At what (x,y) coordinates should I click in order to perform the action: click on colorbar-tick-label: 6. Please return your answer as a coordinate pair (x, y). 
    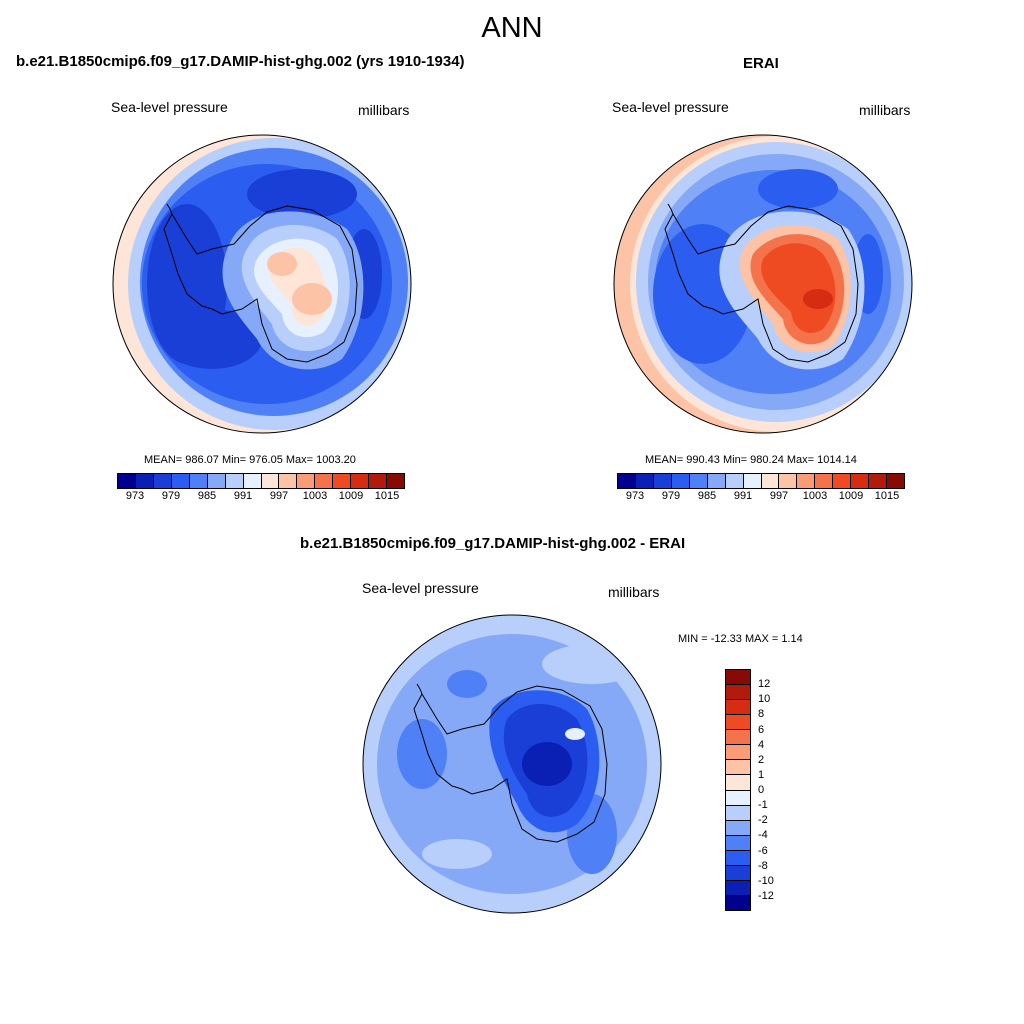
    Looking at the image, I should click on (761, 729).